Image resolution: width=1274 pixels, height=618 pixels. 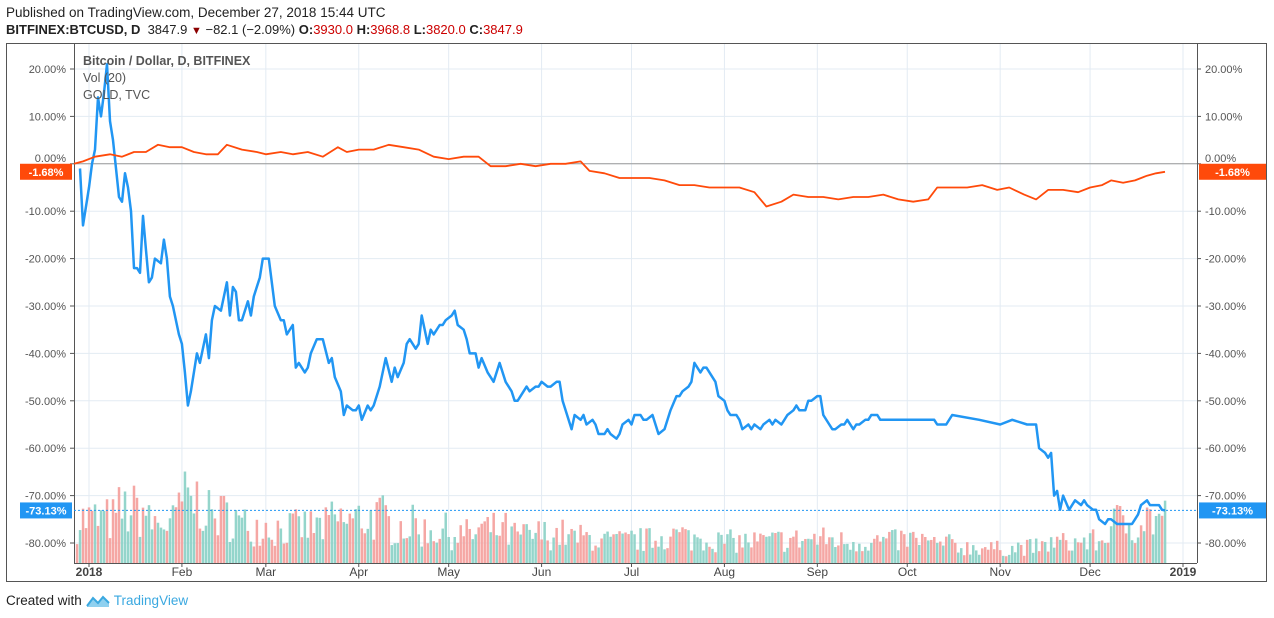 I want to click on y-tick-label-left: -30.00%, so click(x=45, y=307).